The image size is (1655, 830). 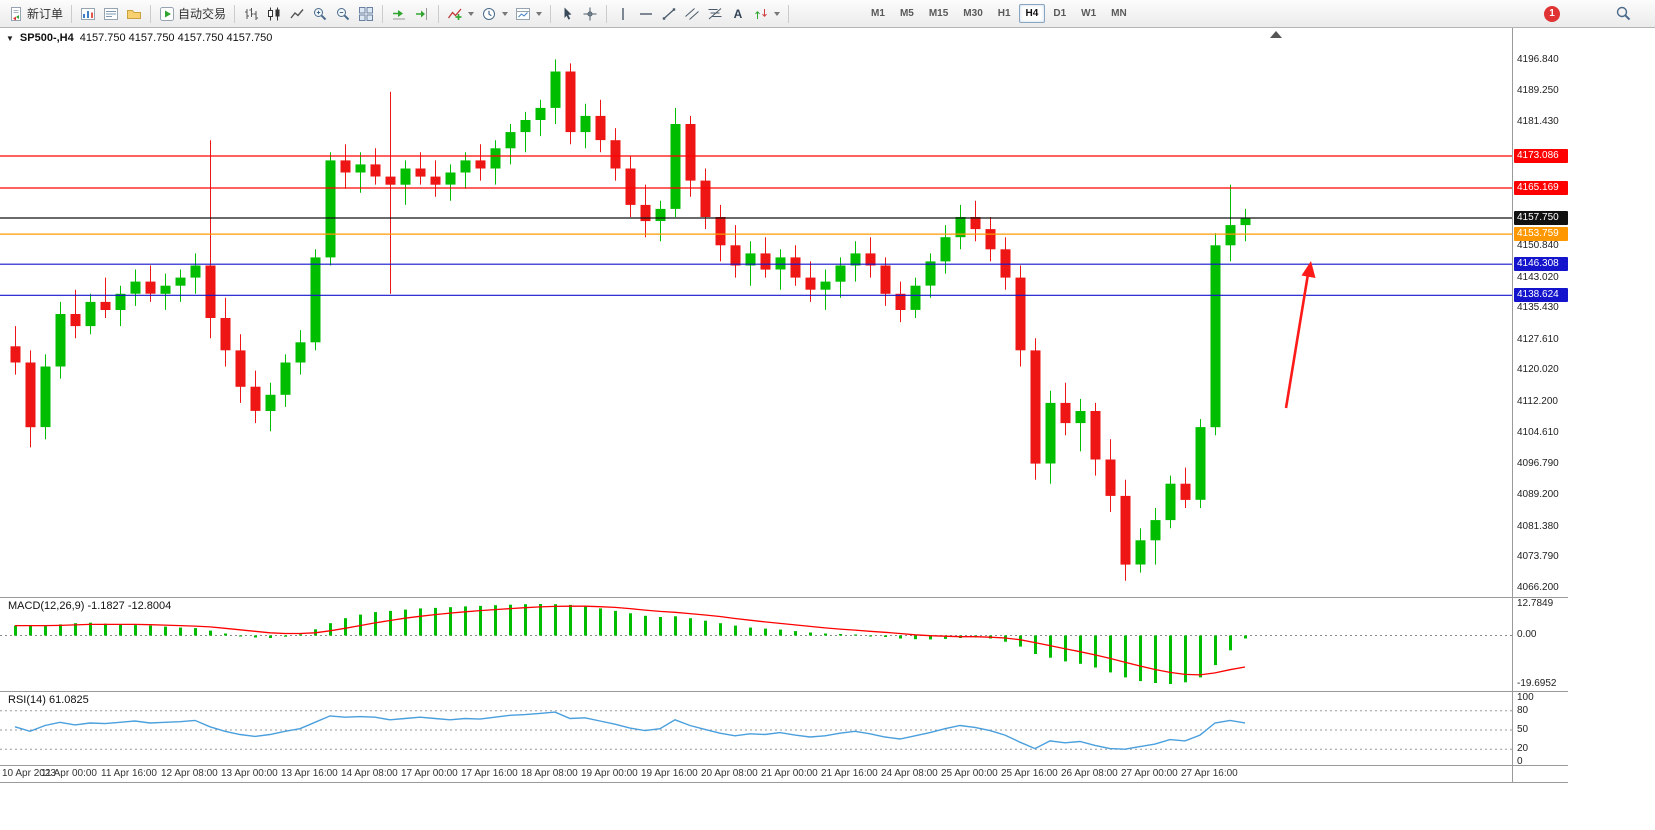 I want to click on timeframe-button-mn: MN, so click(x=1119, y=13).